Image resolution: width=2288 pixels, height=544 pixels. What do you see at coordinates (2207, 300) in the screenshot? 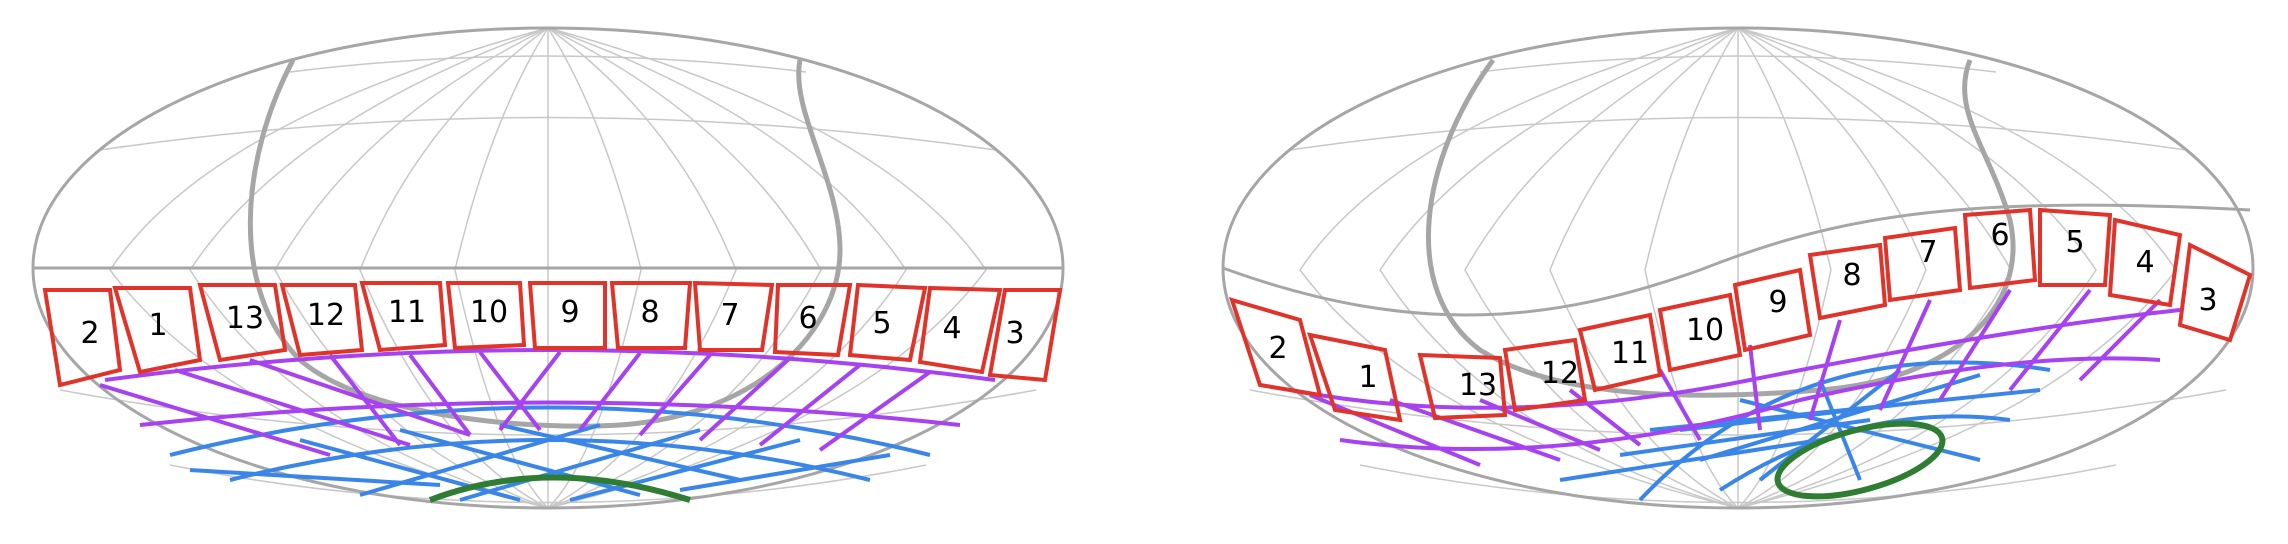
I see `right-tile-label: 3` at bounding box center [2207, 300].